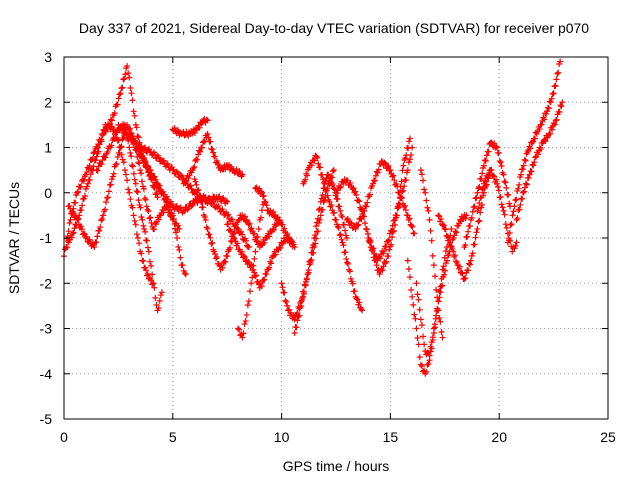 The height and width of the screenshot is (480, 640). I want to click on x-tick-label: 0, so click(64, 437).